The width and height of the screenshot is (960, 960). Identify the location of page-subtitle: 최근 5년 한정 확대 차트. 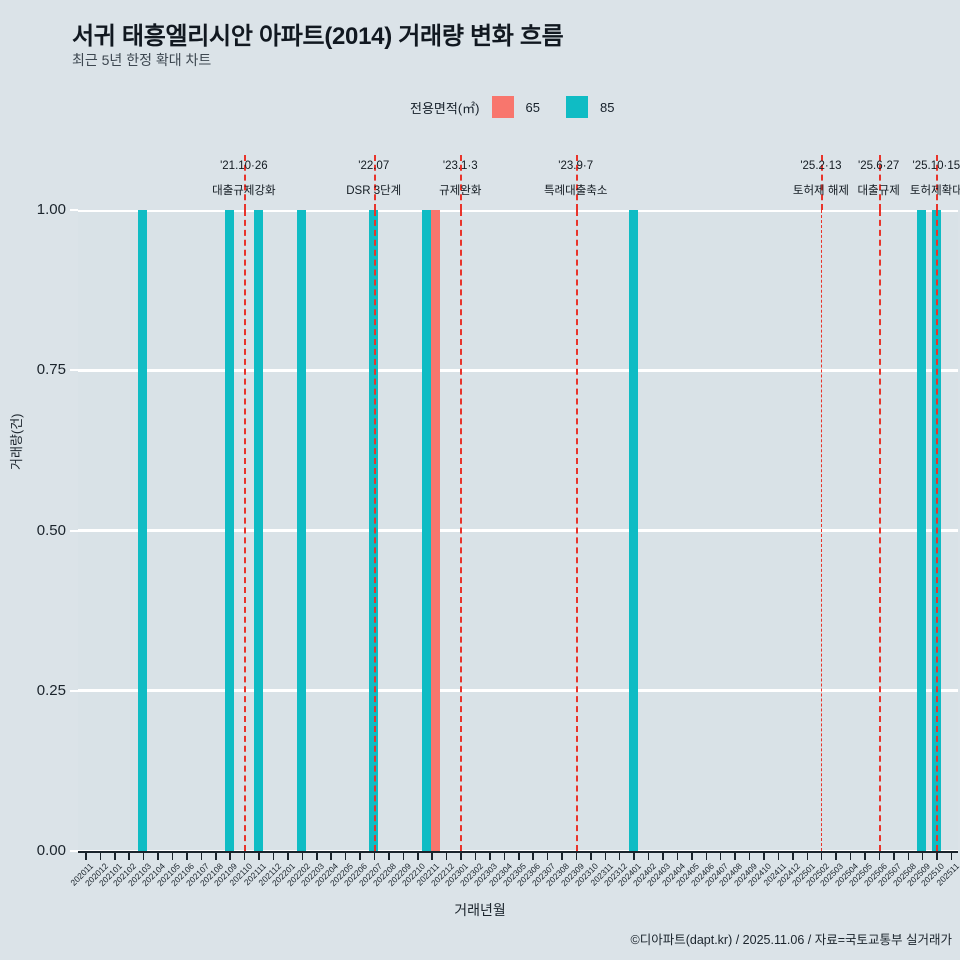
(142, 60).